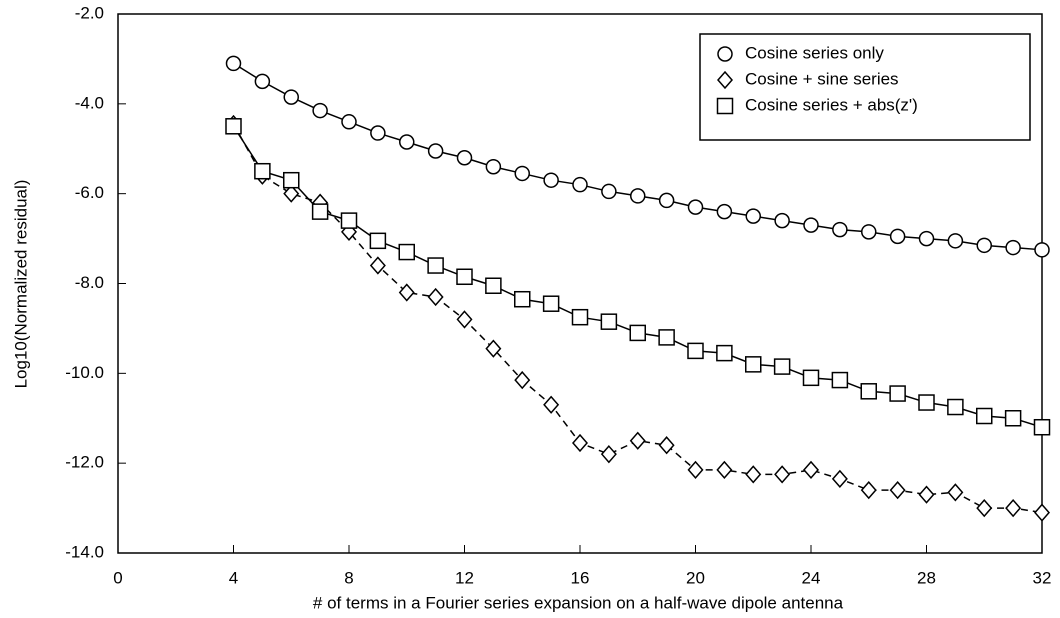 This screenshot has width=1060, height=618. What do you see at coordinates (1042, 577) in the screenshot?
I see `x-tick-label: 32` at bounding box center [1042, 577].